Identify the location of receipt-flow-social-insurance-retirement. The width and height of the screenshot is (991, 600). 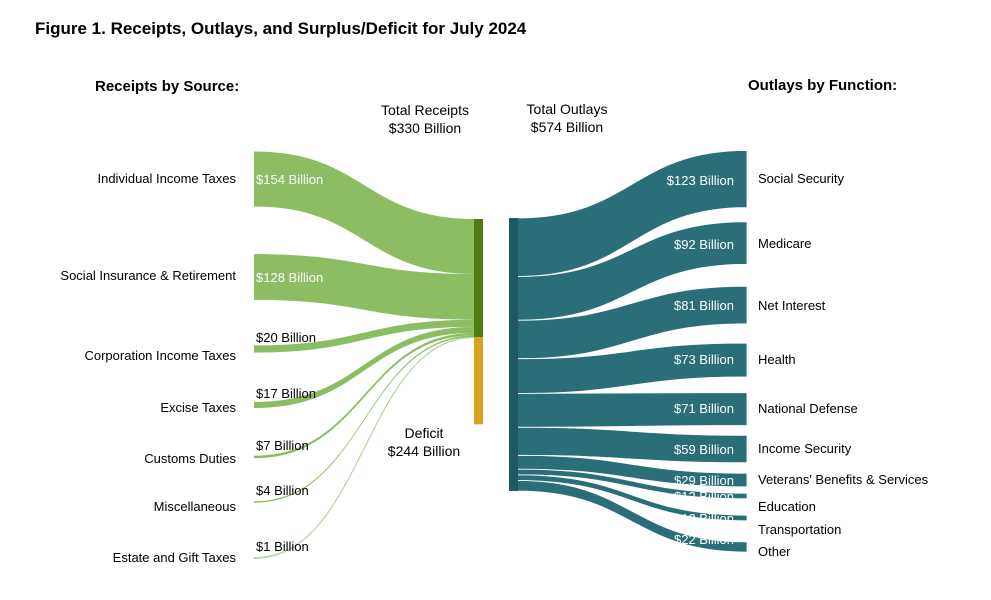
(364, 287).